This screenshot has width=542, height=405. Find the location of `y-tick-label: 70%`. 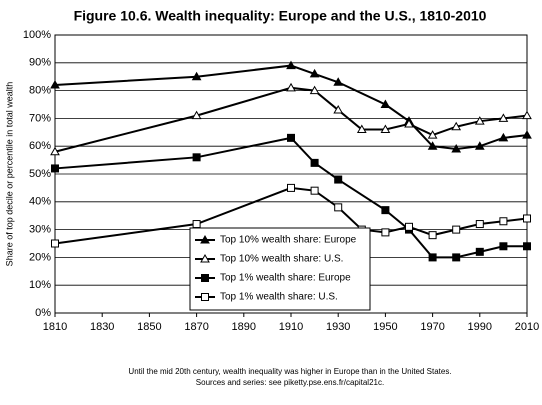

y-tick-label: 70% is located at coordinates (40, 118).